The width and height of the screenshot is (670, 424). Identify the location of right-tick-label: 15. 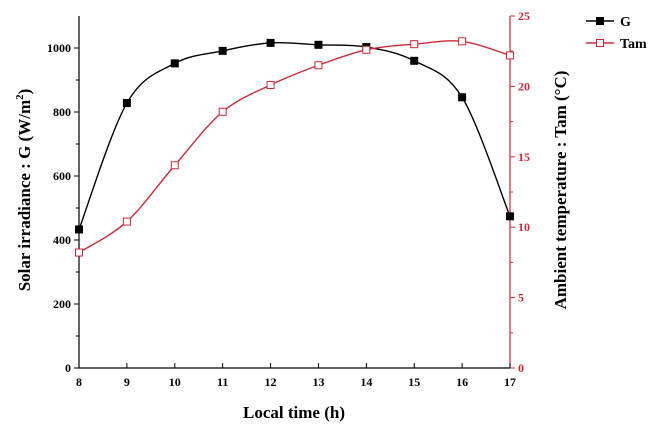
(524, 157).